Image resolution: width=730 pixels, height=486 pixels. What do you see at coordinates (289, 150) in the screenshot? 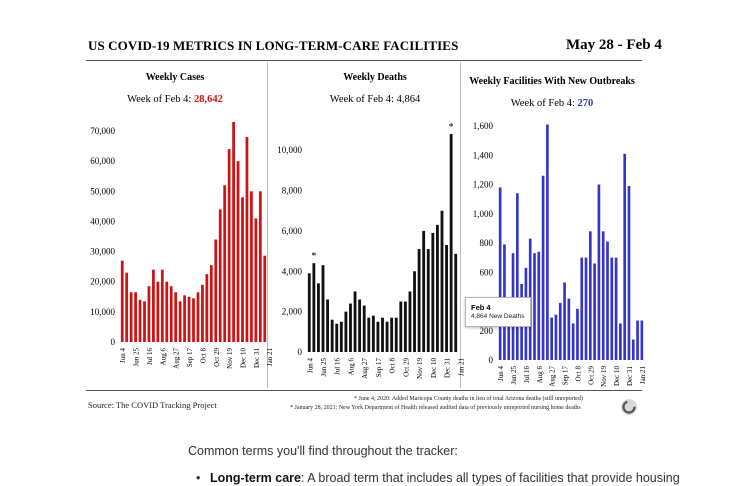
I see `y-tick-label: 10,000` at bounding box center [289, 150].